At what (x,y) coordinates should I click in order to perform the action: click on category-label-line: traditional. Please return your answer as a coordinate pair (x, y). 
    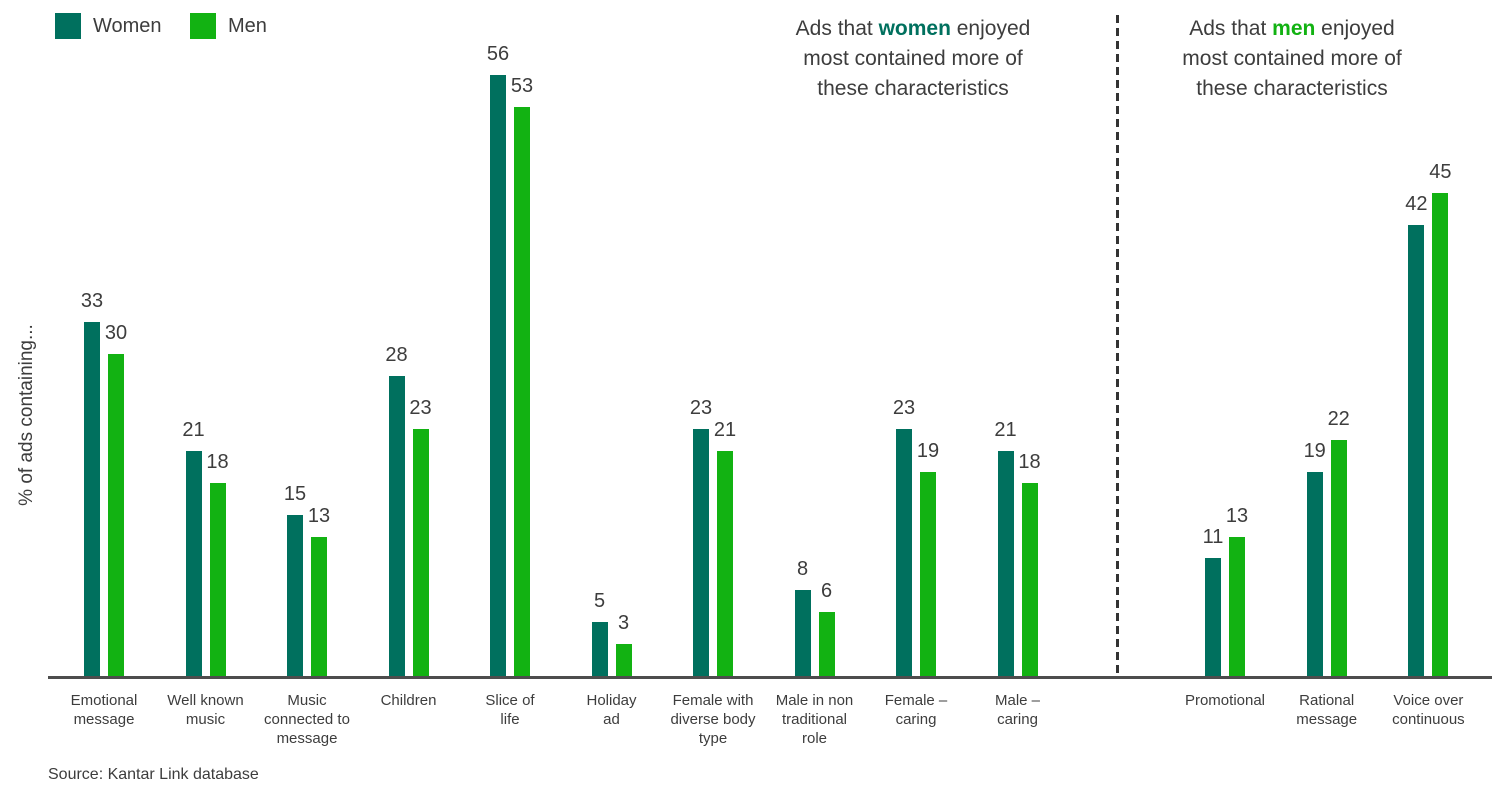
    Looking at the image, I should click on (814, 719).